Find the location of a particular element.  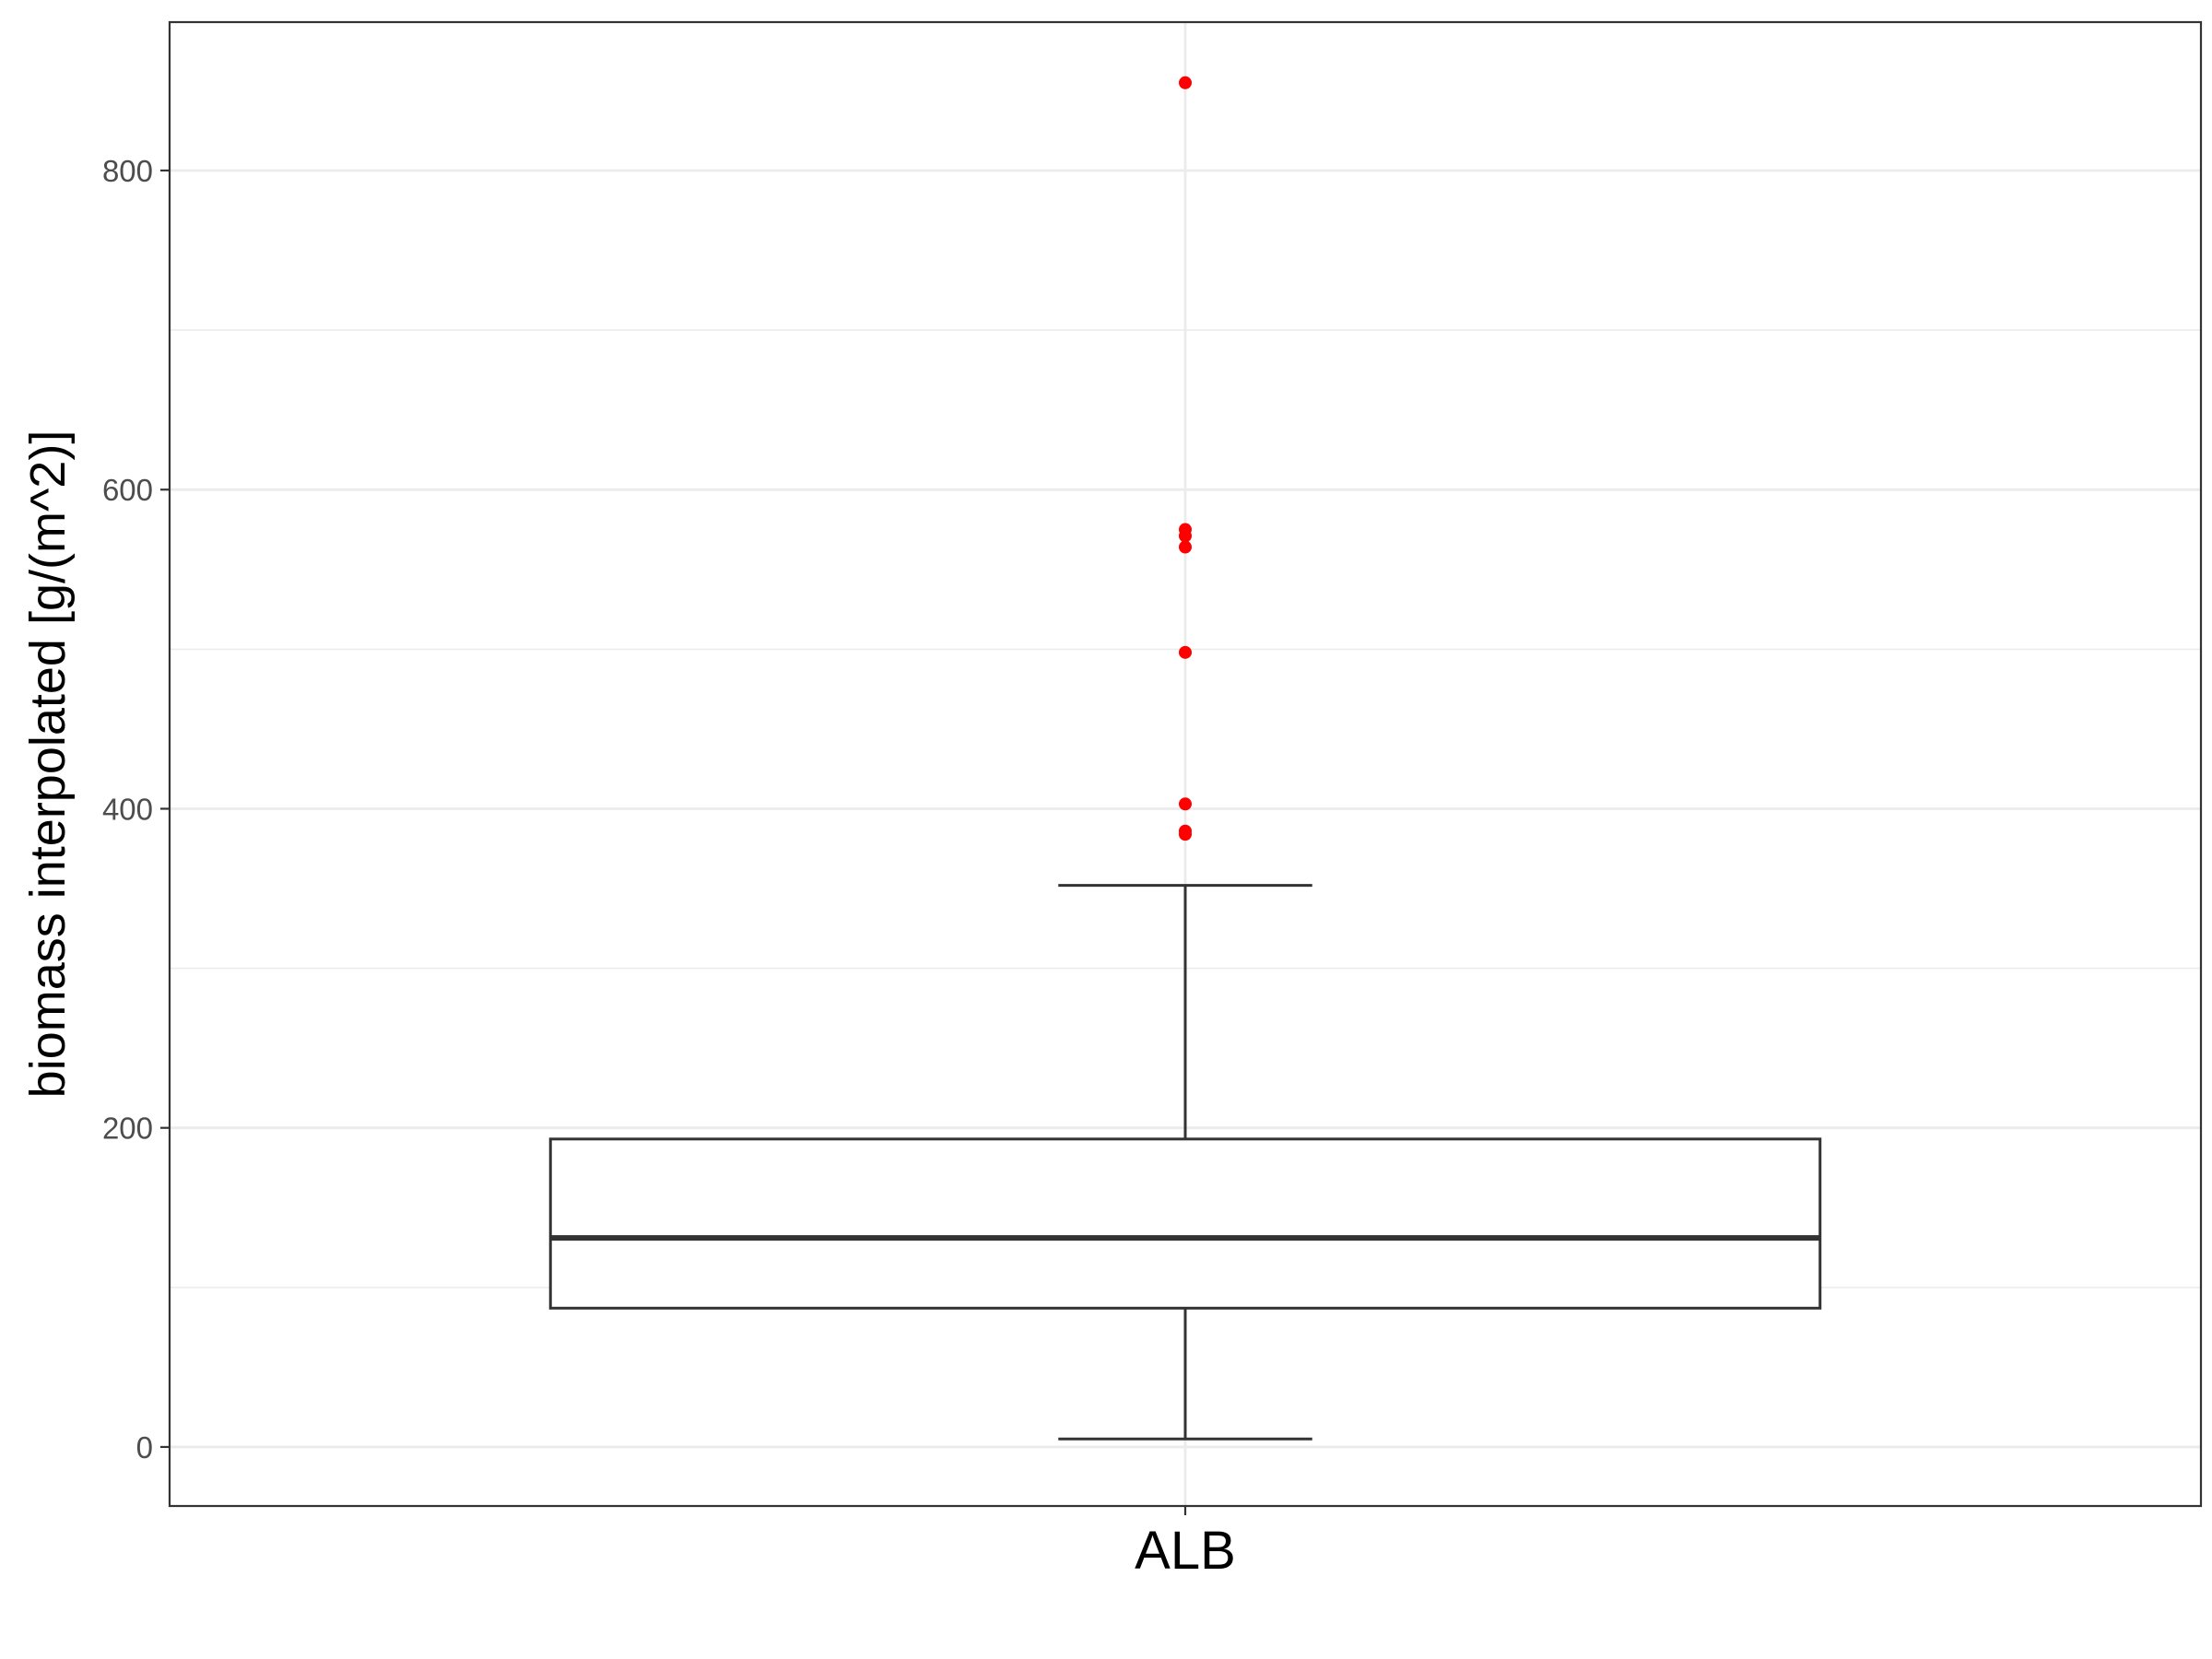

y-tick-label: 800 is located at coordinates (127, 171).